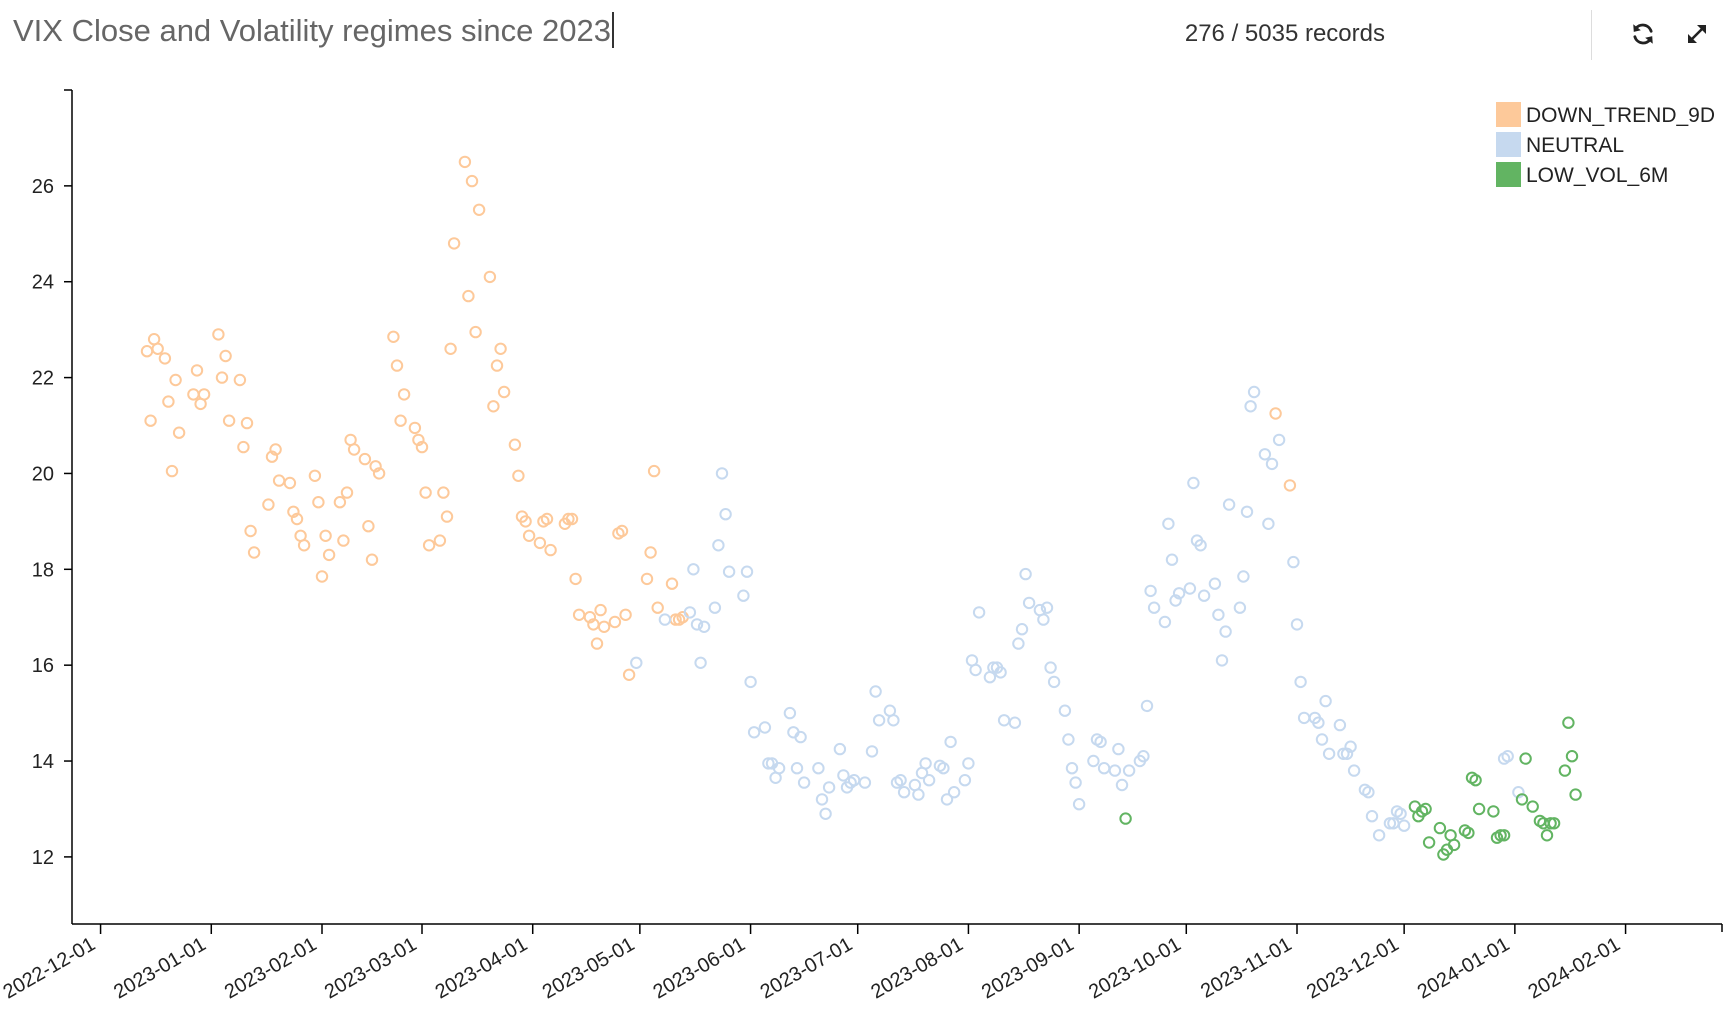 The image size is (1730, 1026). I want to click on y-tick-label: 22, so click(43, 379).